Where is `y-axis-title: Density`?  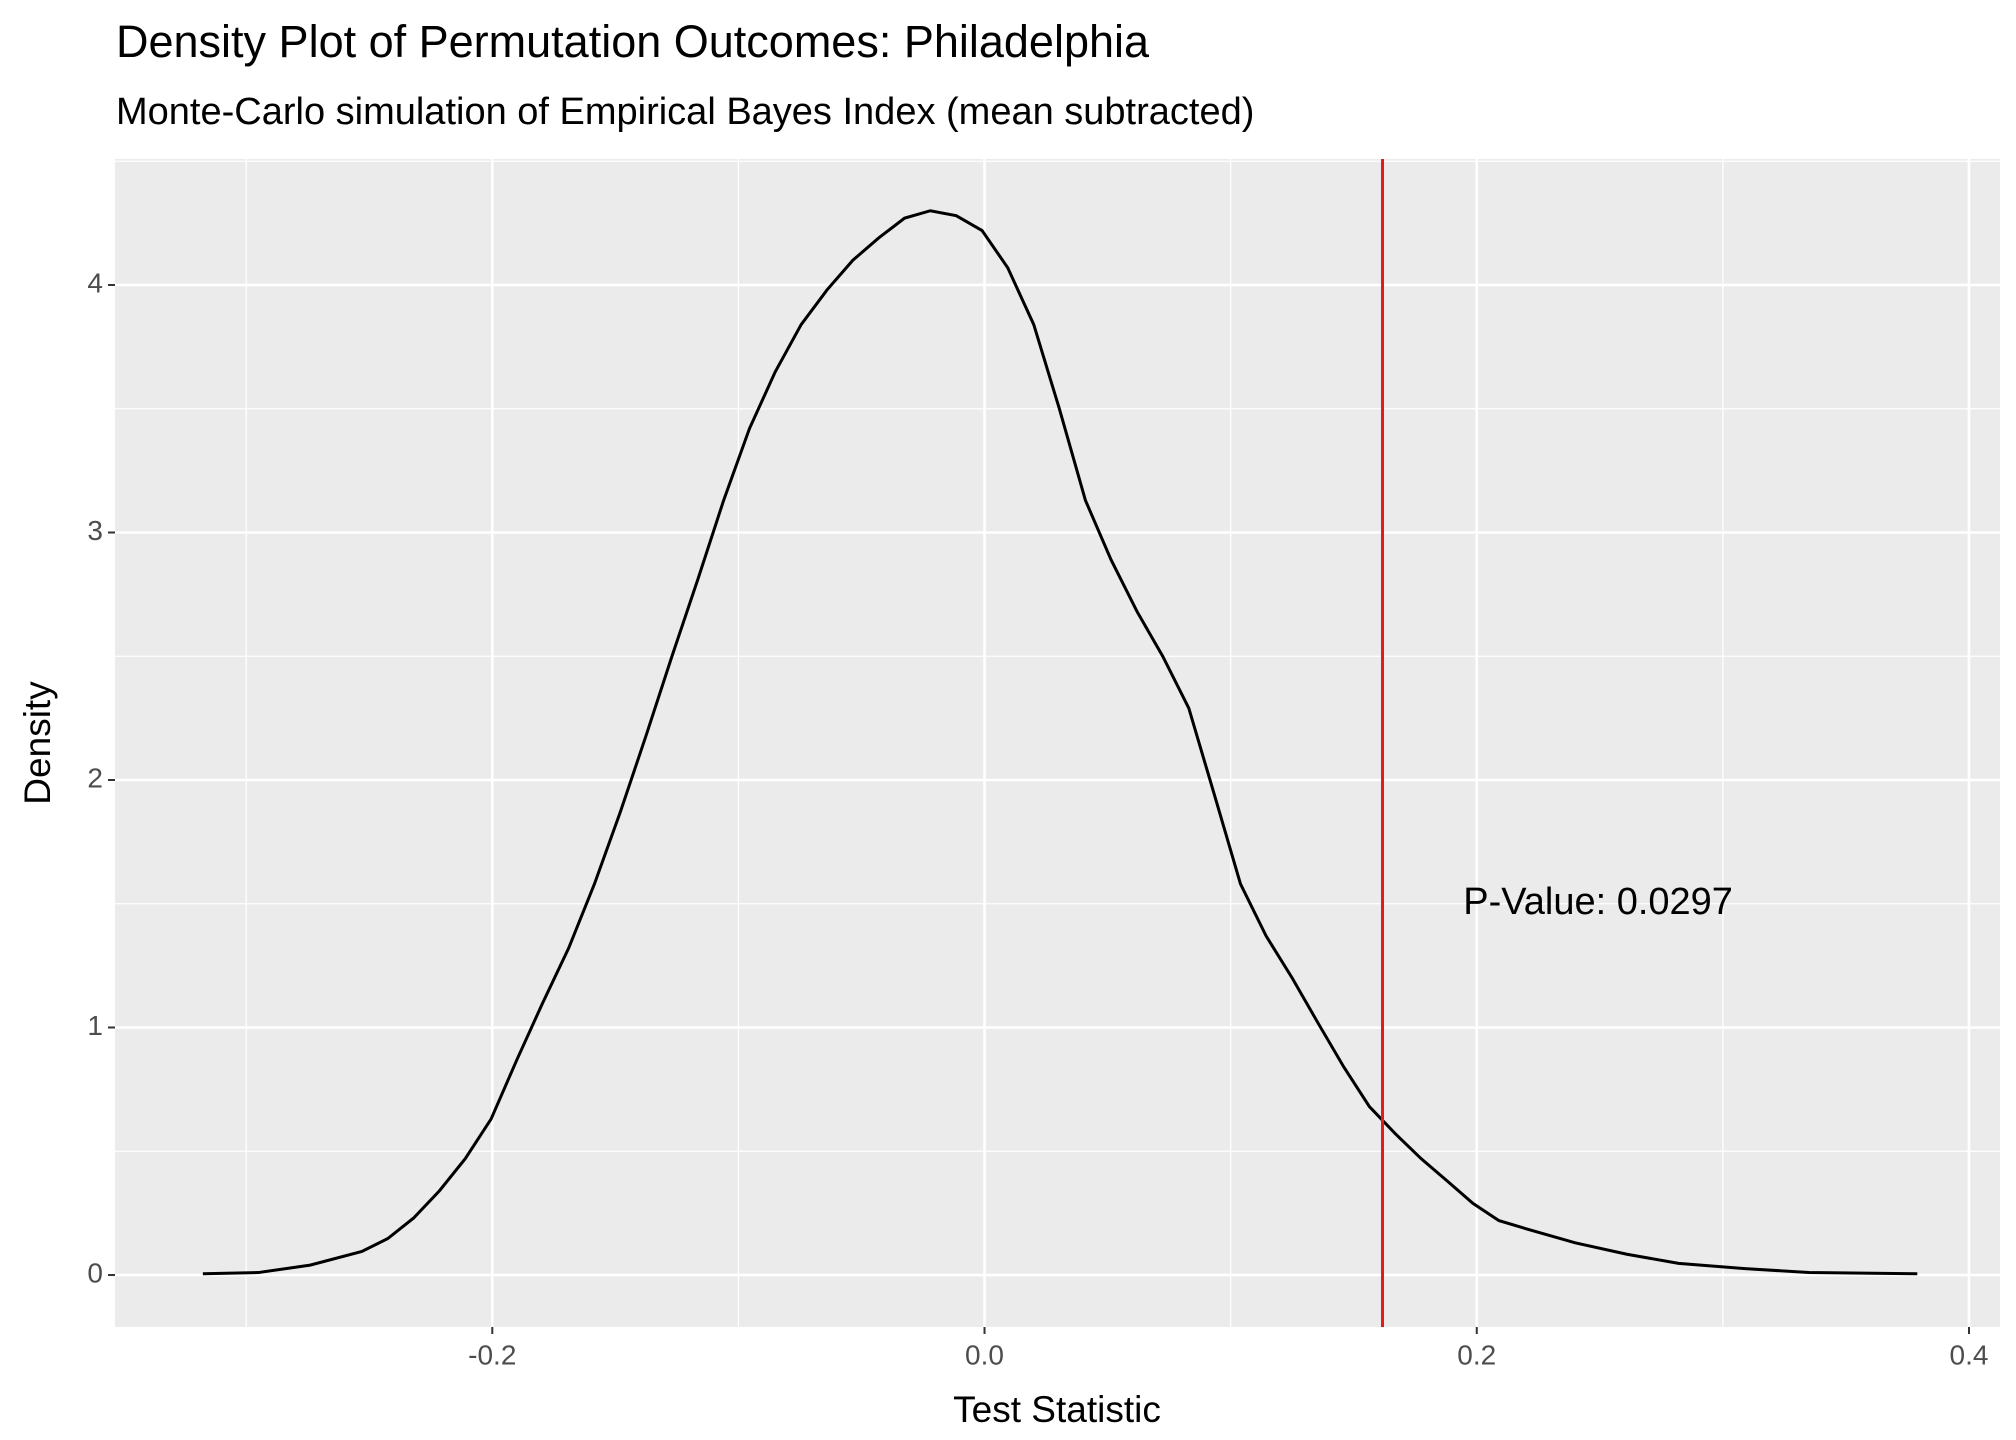 y-axis-title: Density is located at coordinates (37, 743).